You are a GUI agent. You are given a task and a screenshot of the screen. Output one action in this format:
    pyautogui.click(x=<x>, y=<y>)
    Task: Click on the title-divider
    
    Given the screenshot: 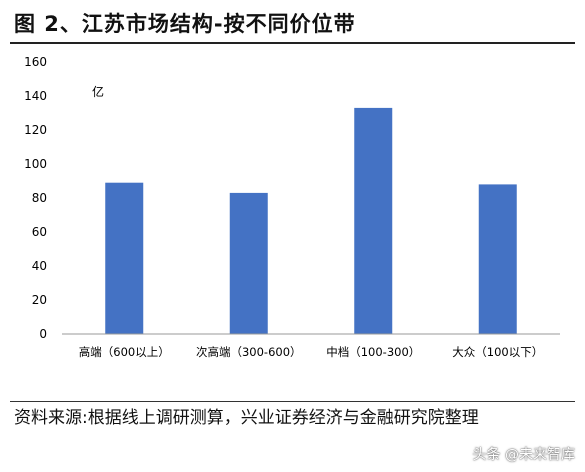 What is the action you would take?
    pyautogui.click(x=292, y=43)
    